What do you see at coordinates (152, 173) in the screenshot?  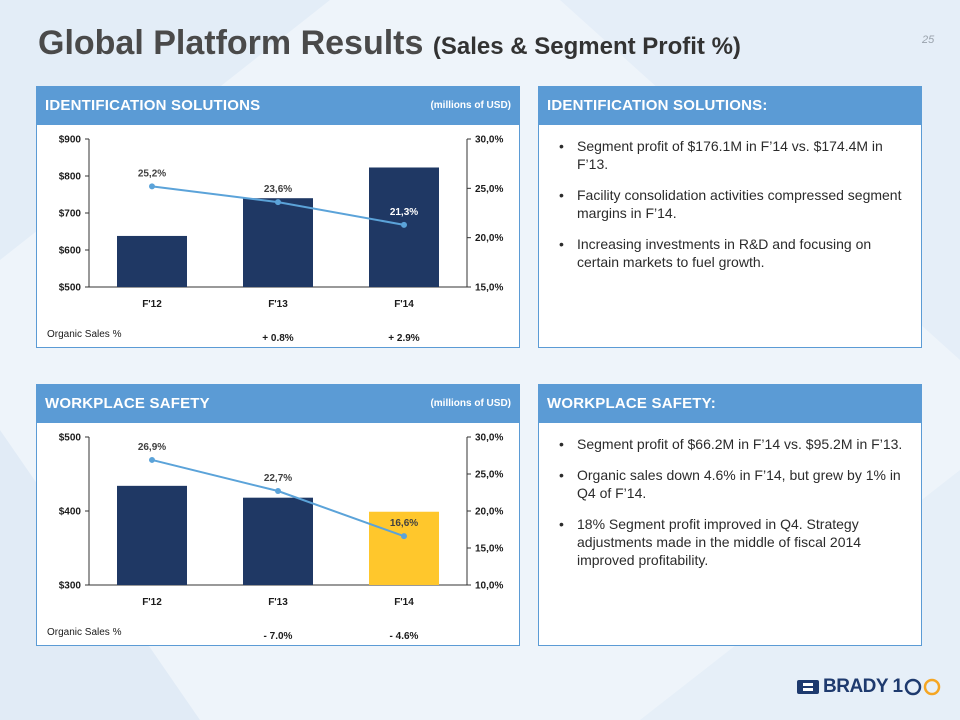 I see `data-label: 25,2%` at bounding box center [152, 173].